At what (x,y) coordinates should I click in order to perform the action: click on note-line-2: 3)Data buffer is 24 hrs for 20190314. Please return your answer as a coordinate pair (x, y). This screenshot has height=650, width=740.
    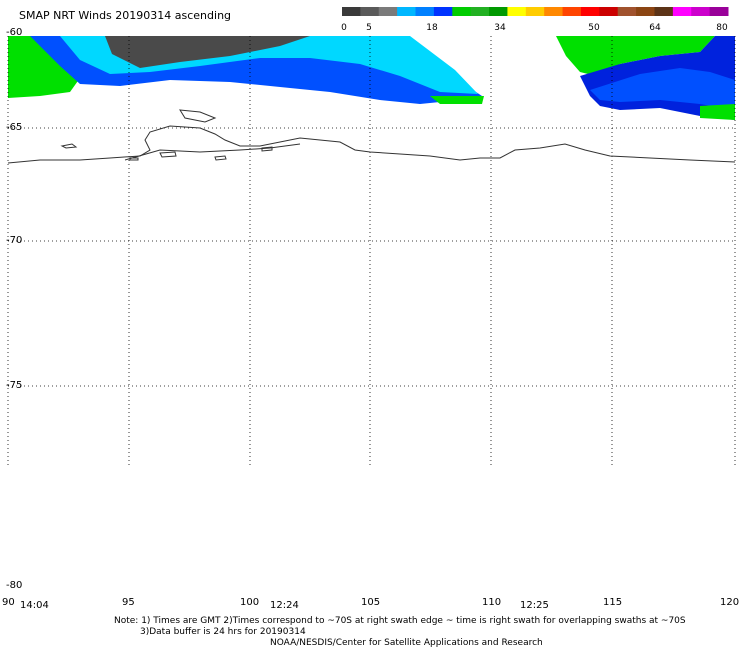
    Looking at the image, I should click on (223, 632).